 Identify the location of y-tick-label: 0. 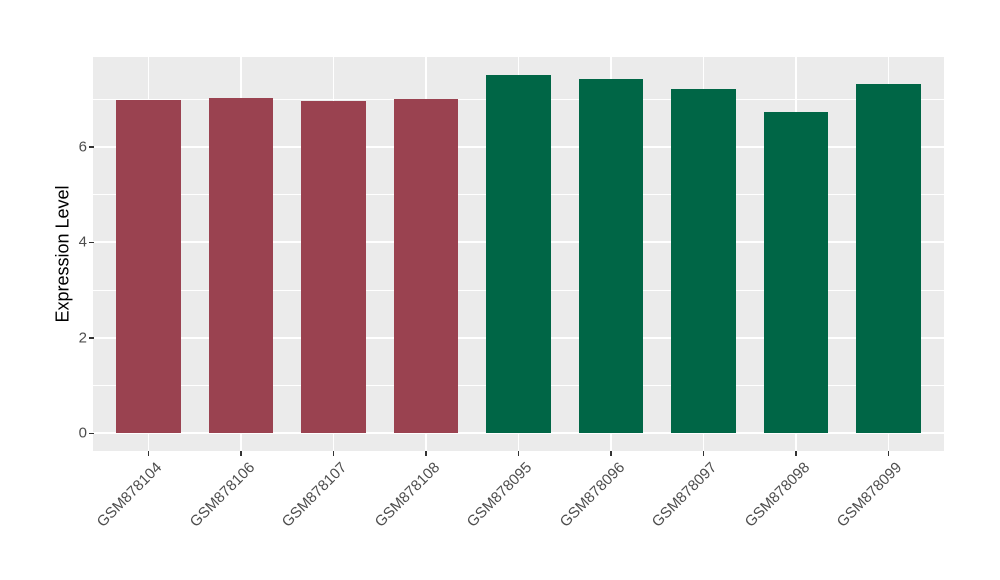
(82, 433).